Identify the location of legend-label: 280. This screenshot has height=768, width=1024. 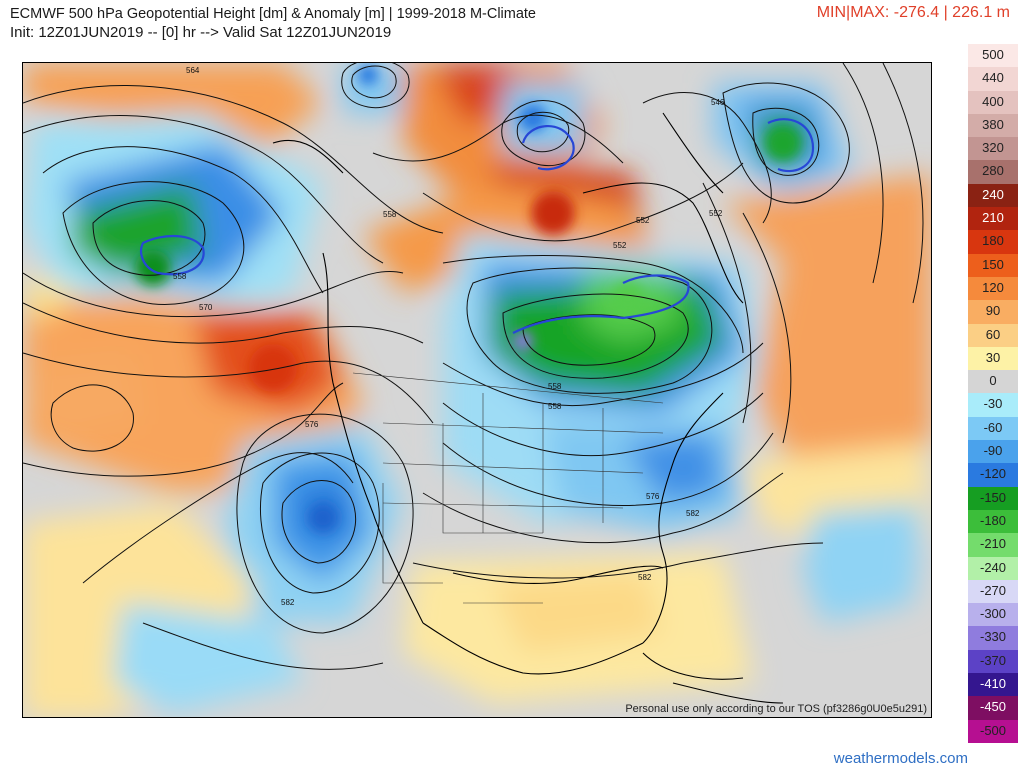
(993, 171).